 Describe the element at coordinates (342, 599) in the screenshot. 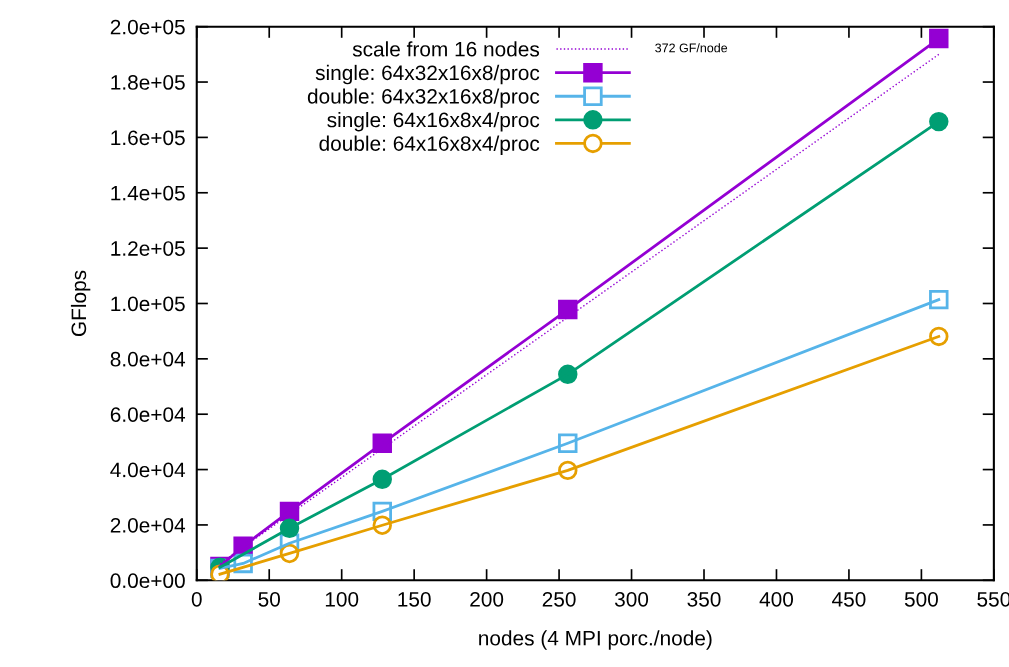

I see `x-tick-label: 100` at that location.